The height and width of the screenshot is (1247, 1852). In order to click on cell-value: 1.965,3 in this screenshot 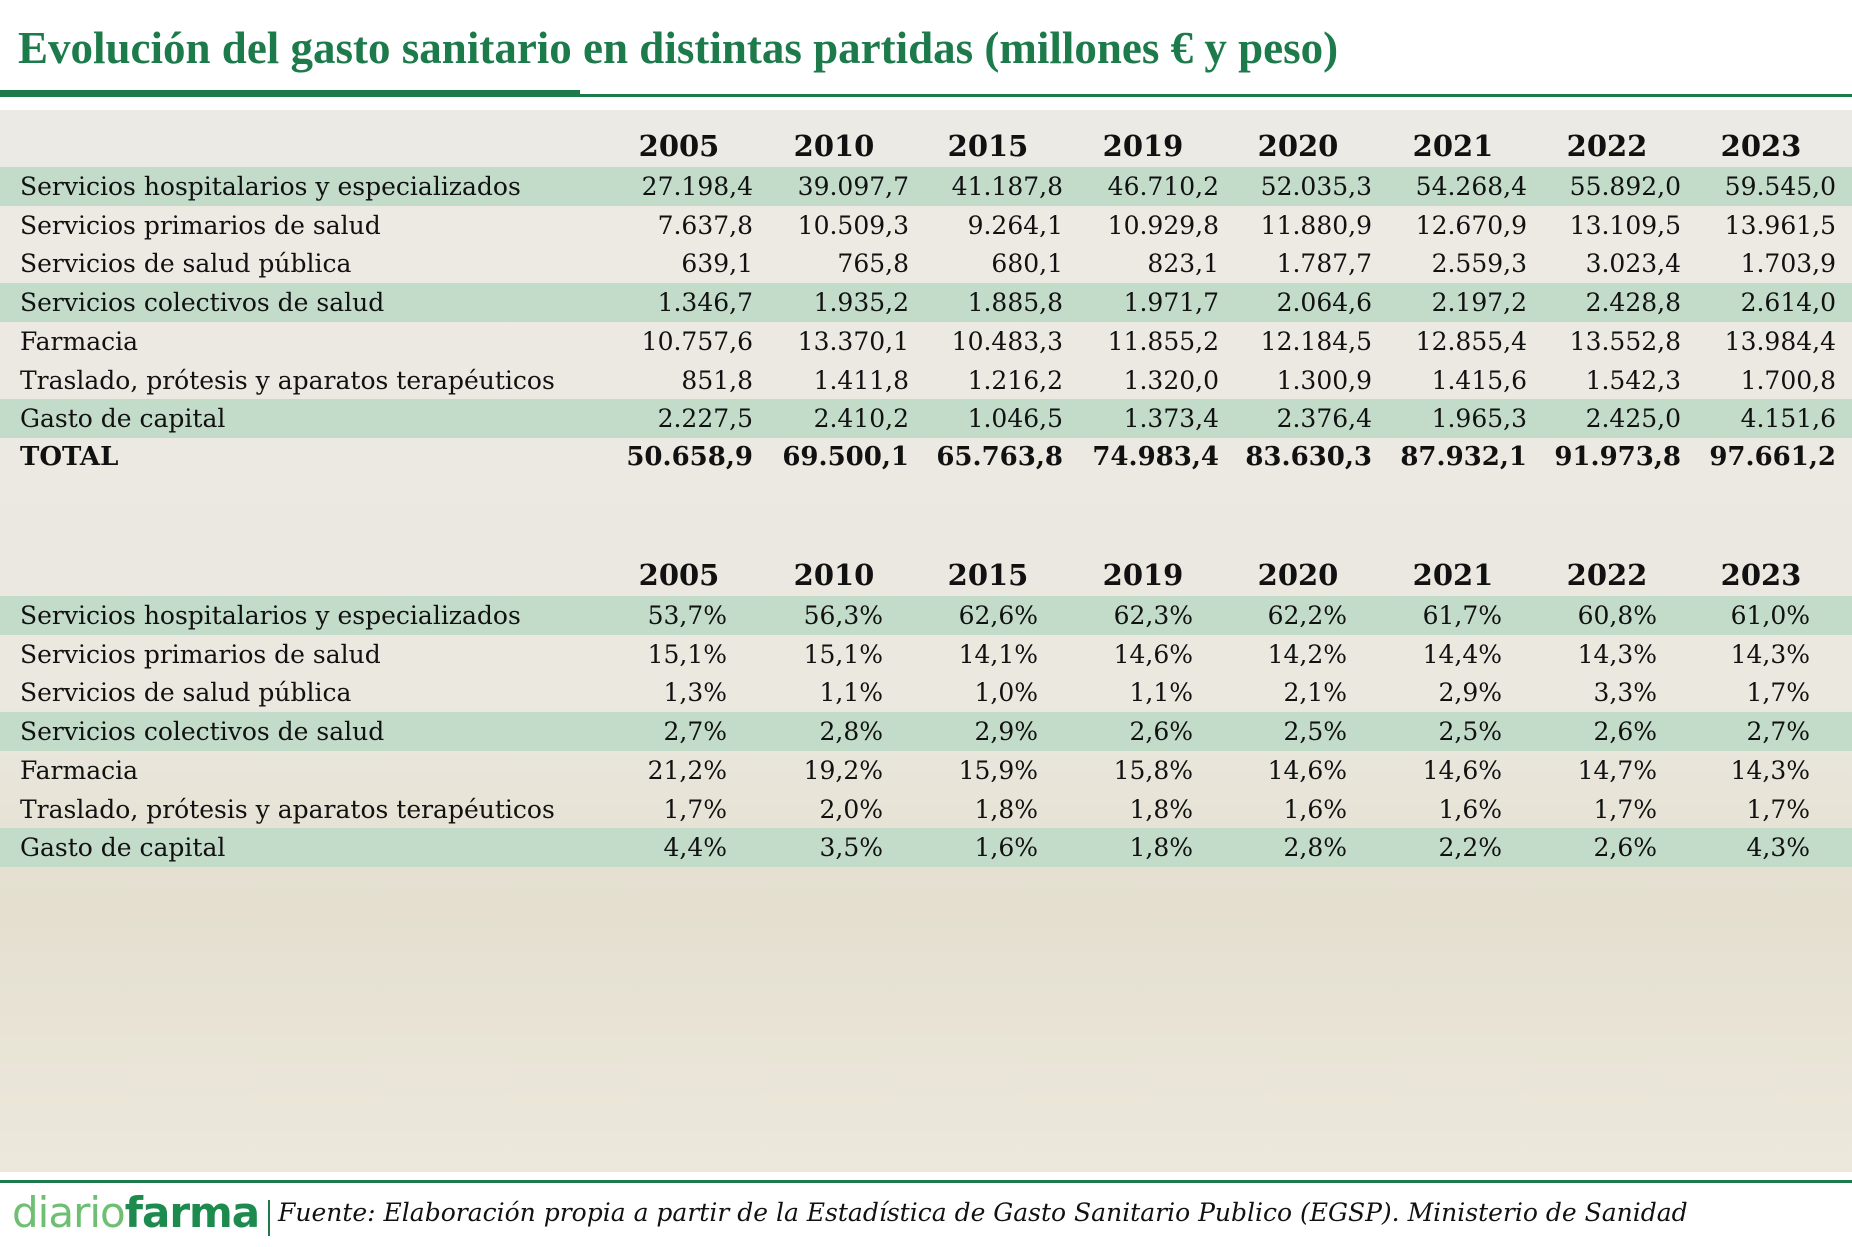, I will do `click(1479, 419)`.